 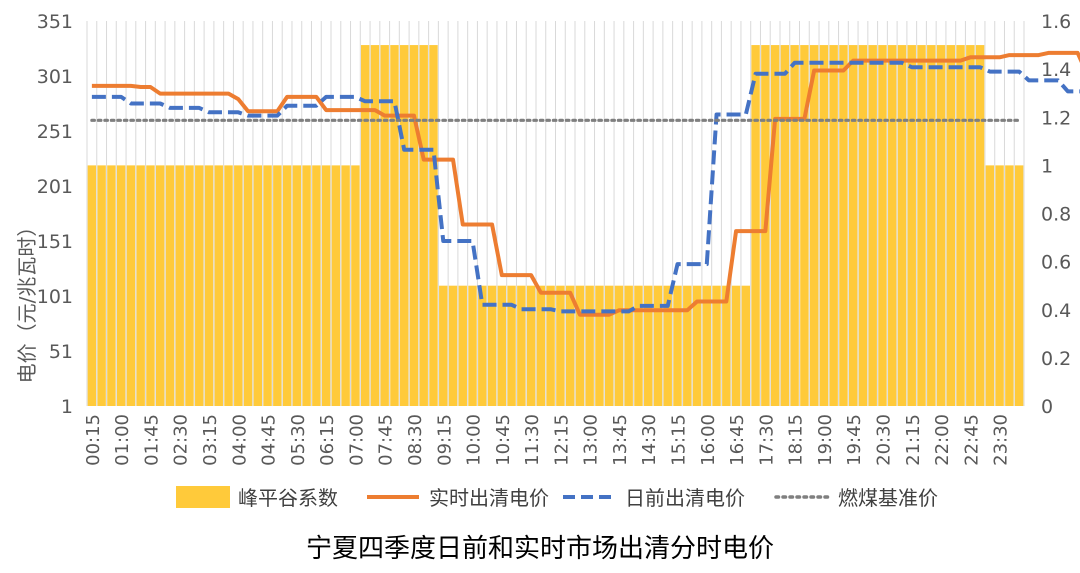 I want to click on x-axis-tick-label: 16:00, so click(x=708, y=440).